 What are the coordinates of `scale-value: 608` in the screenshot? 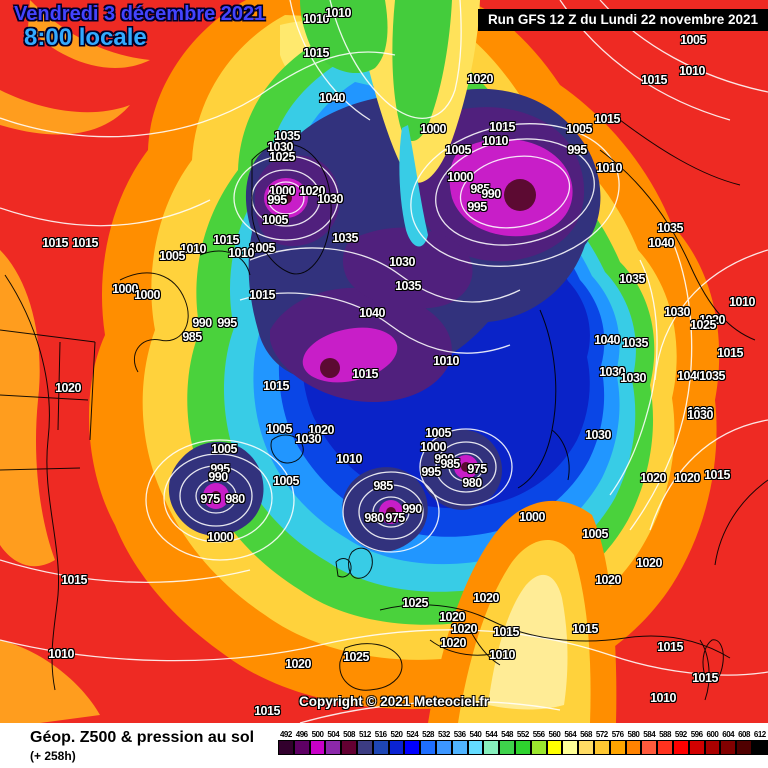 It's located at (744, 734).